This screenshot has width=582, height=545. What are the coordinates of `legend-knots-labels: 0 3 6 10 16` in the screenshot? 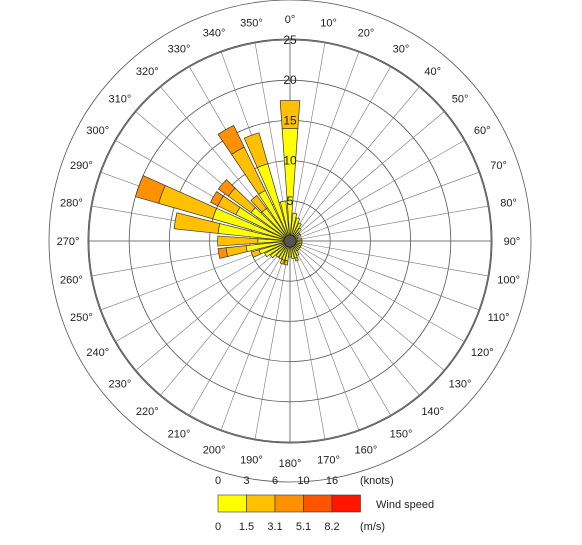 It's located at (276, 481).